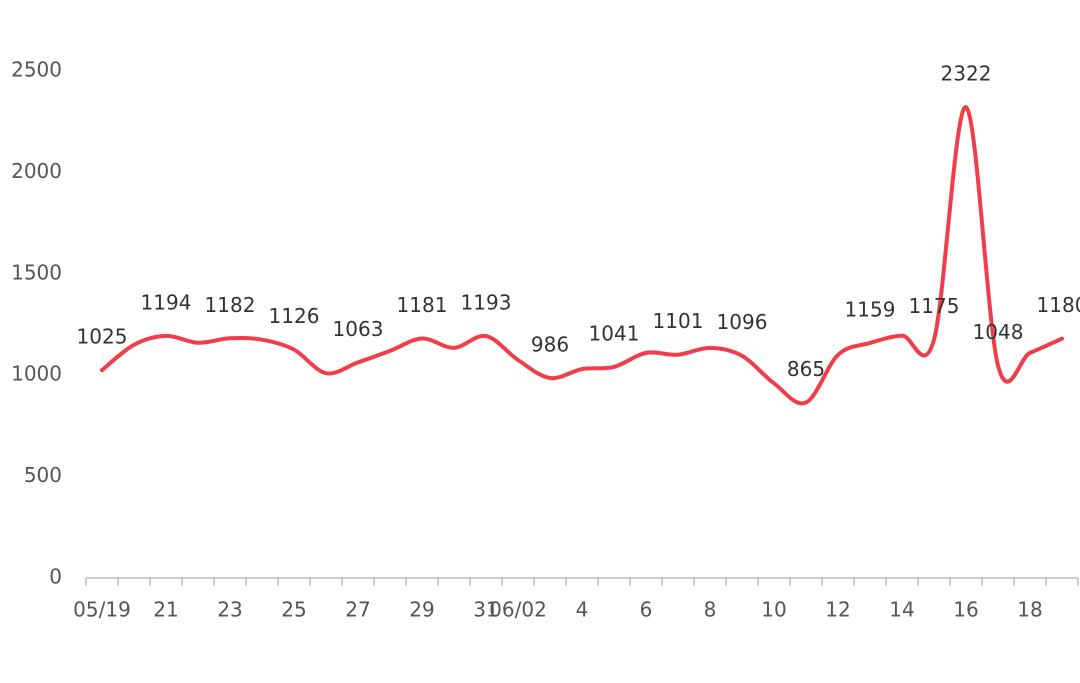  What do you see at coordinates (518, 610) in the screenshot?
I see `x-tick-label: 06/02` at bounding box center [518, 610].